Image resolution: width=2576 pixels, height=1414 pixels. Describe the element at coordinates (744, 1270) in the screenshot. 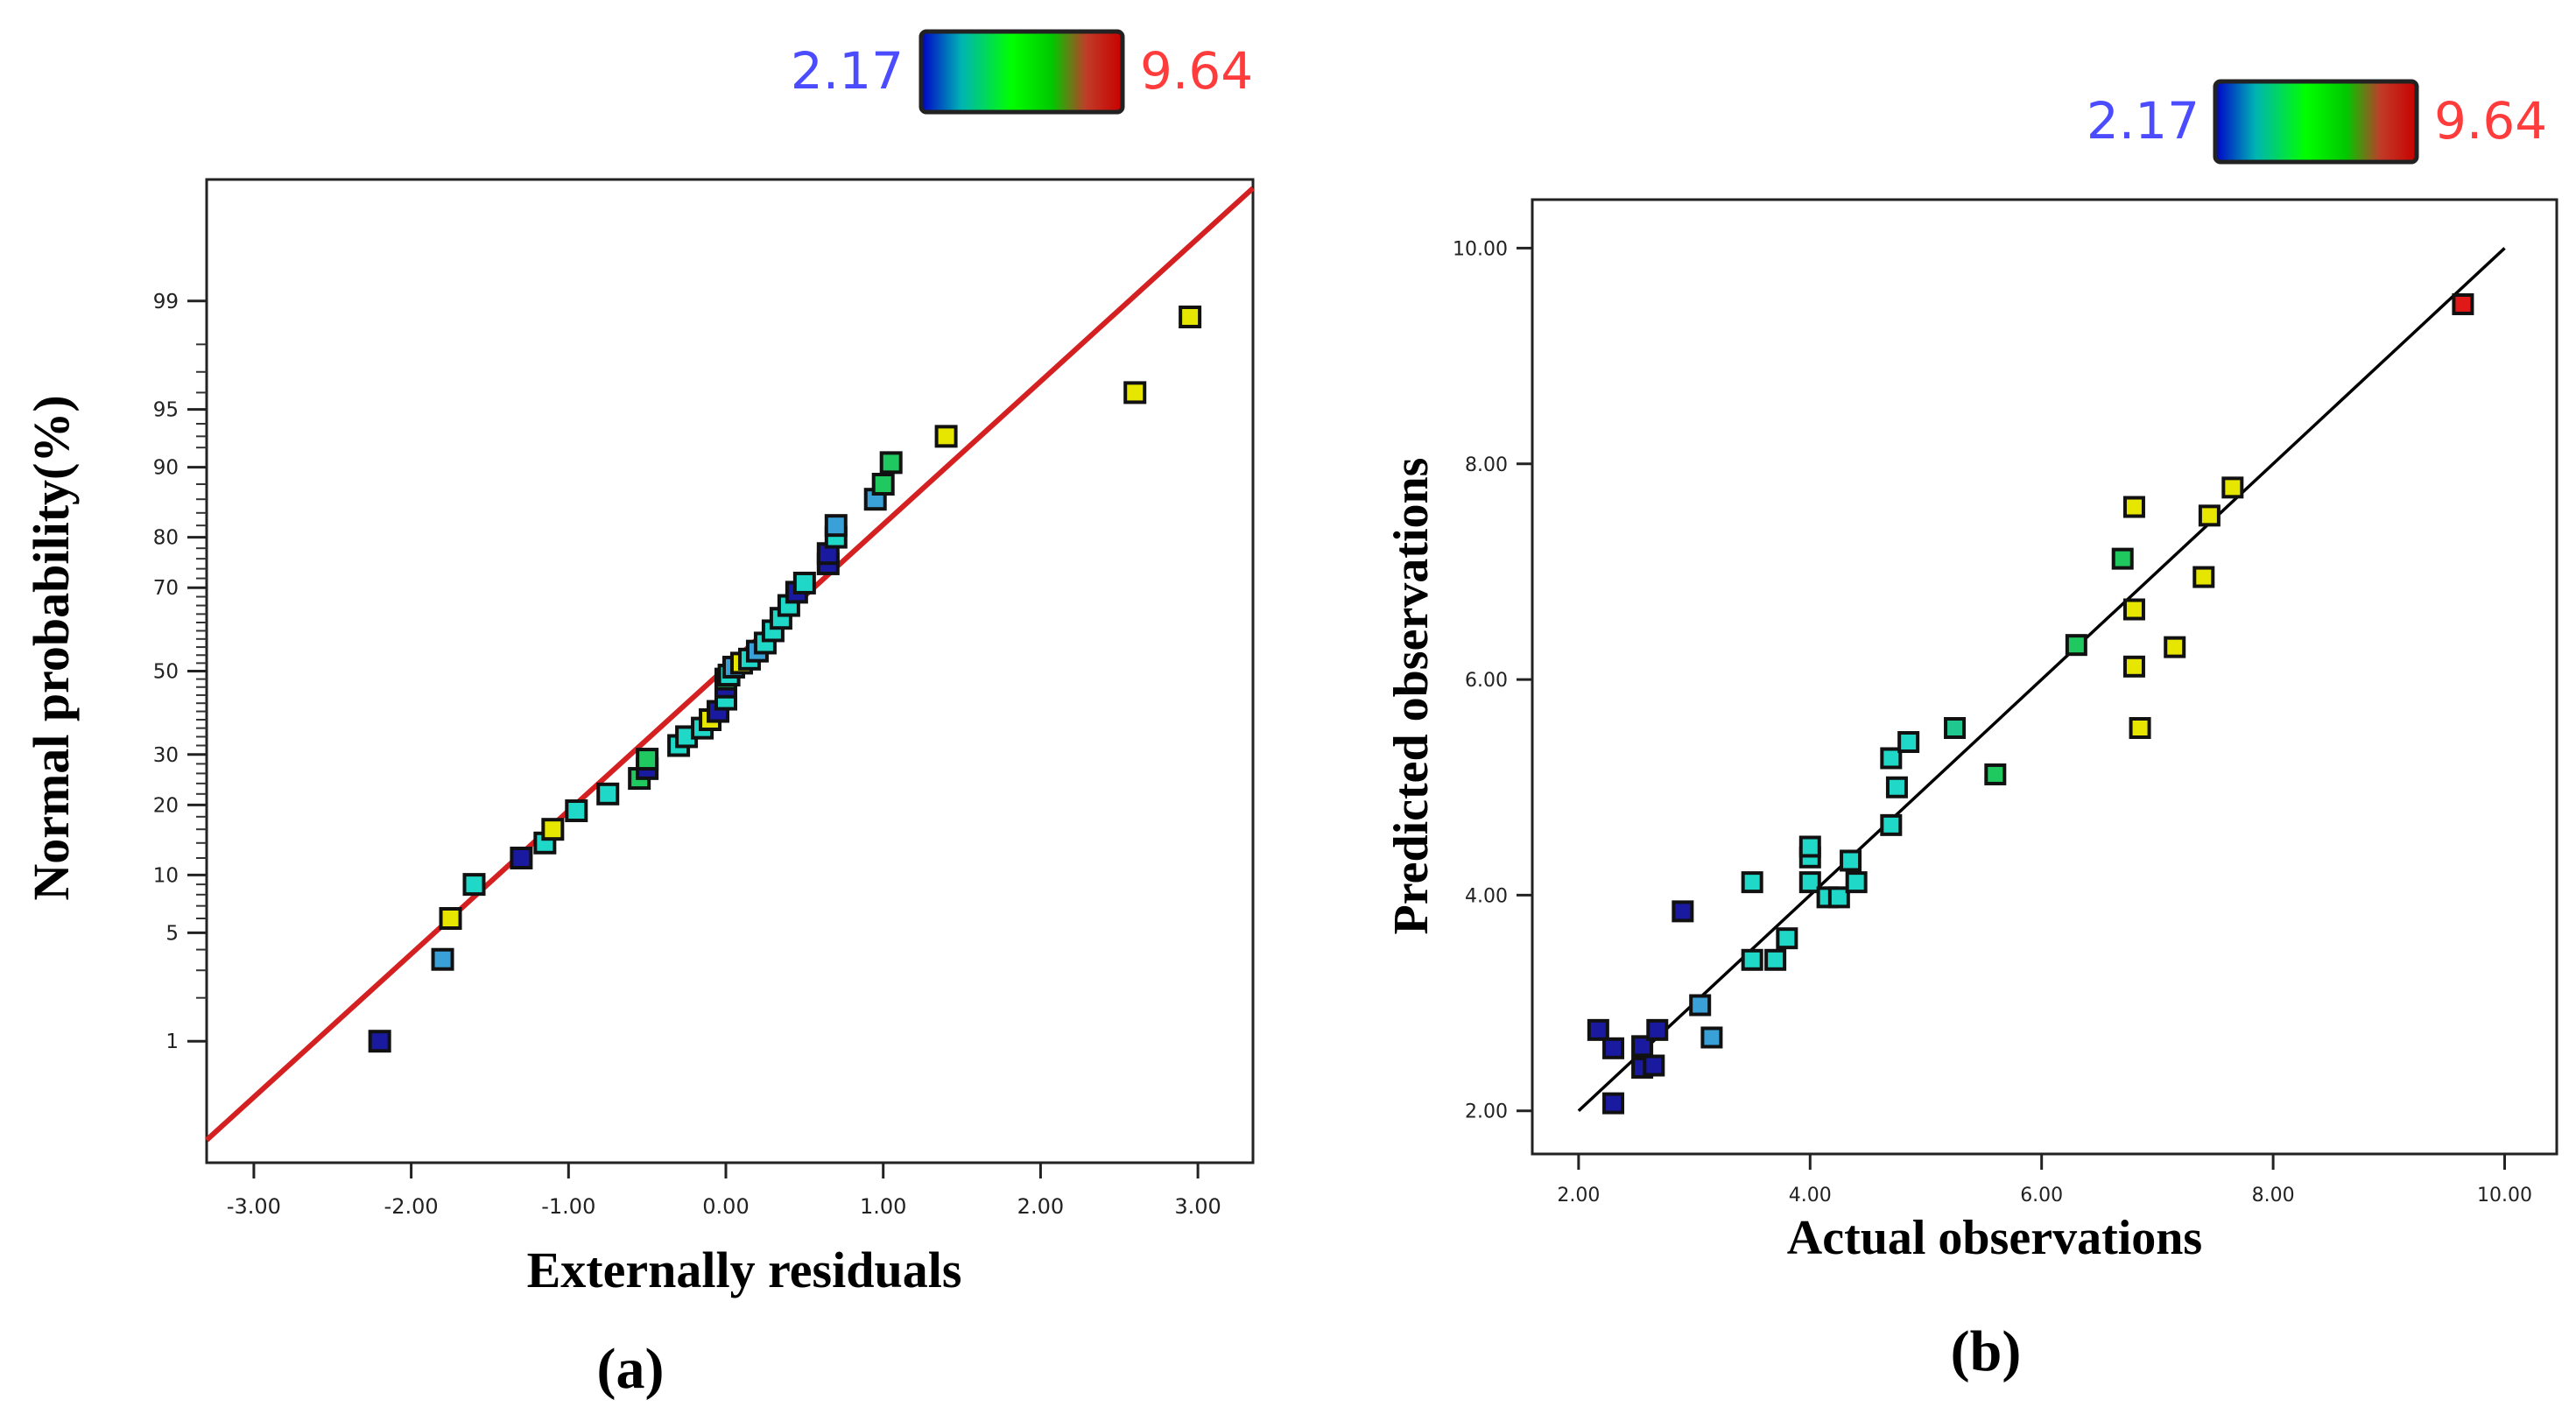

I see `chart-a-x-axis-label: Externally residuals` at that location.